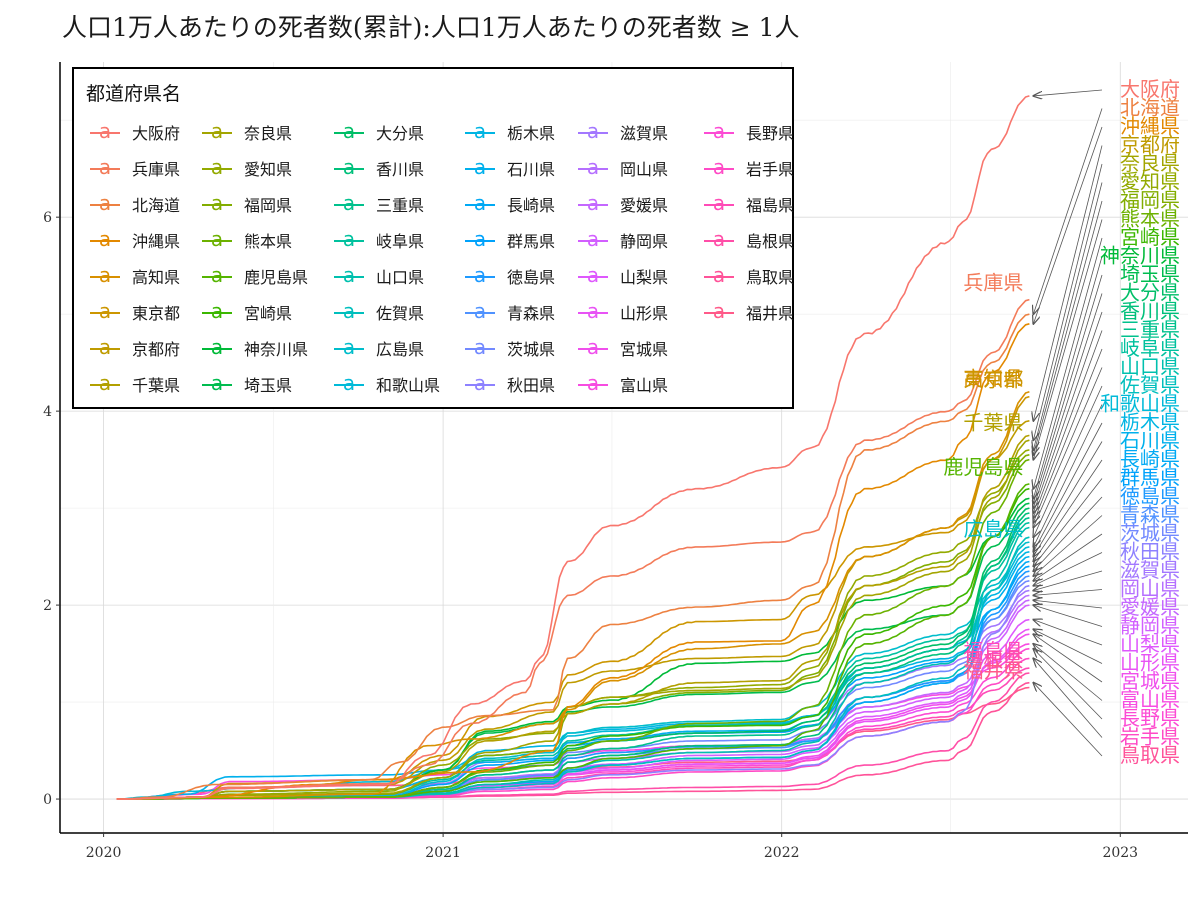 The height and width of the screenshot is (900, 1200). Describe the element at coordinates (622, 276) in the screenshot. I see `legend-item: a 山梨県` at that location.